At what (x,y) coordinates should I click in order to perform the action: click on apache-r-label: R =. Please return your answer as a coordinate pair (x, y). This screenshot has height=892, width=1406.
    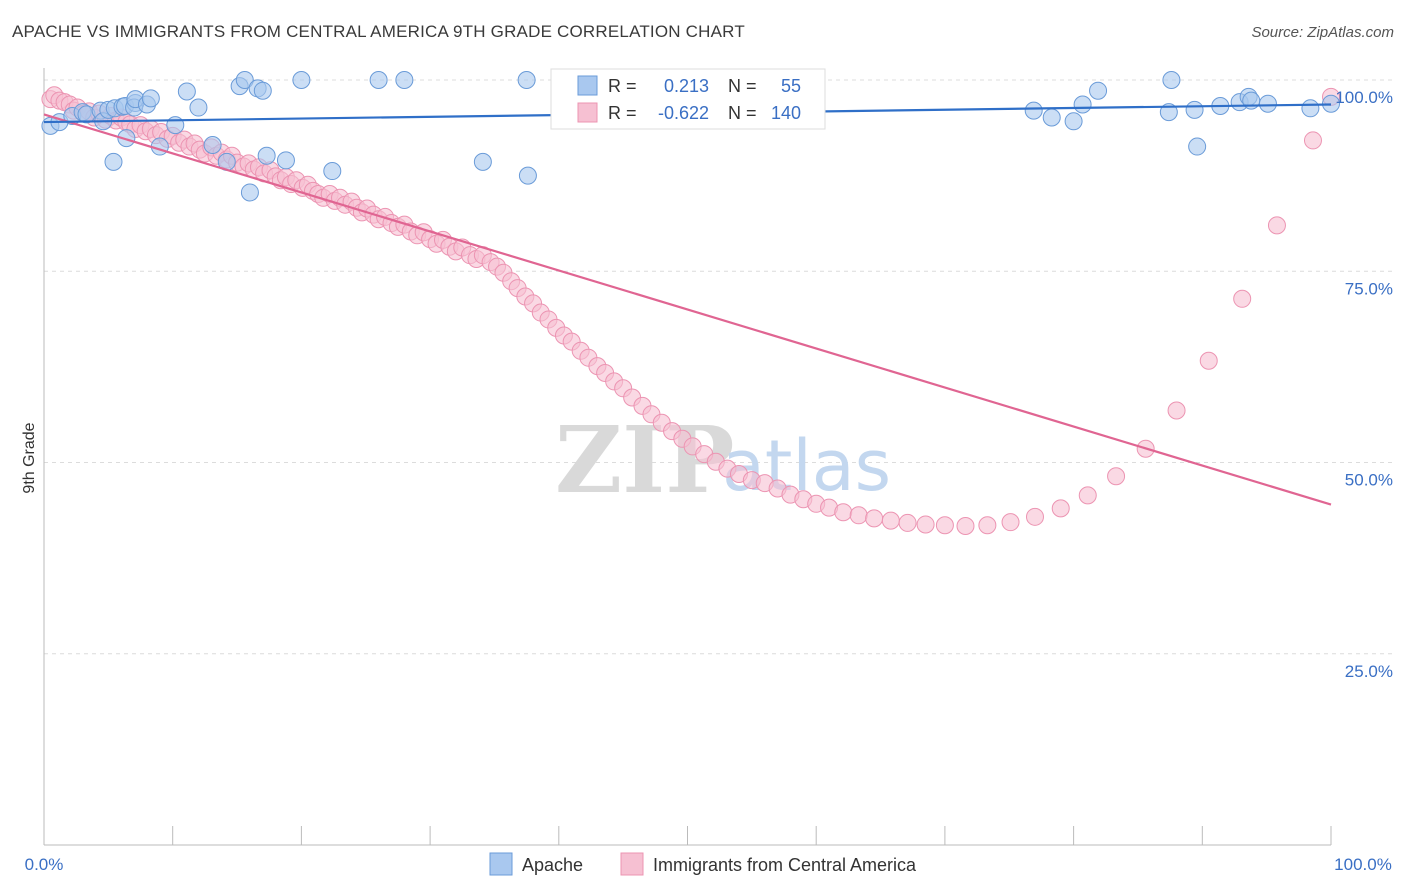
    Looking at the image, I should click on (622, 86).